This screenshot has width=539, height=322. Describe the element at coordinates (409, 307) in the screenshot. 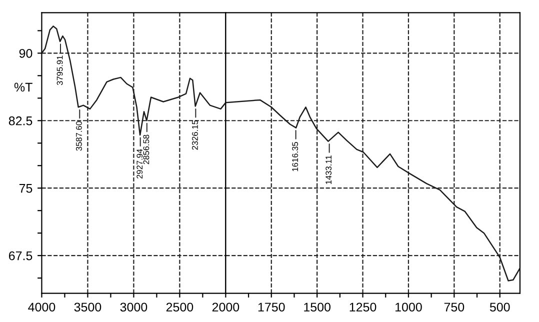

I see `x-tick-label: 1000` at that location.